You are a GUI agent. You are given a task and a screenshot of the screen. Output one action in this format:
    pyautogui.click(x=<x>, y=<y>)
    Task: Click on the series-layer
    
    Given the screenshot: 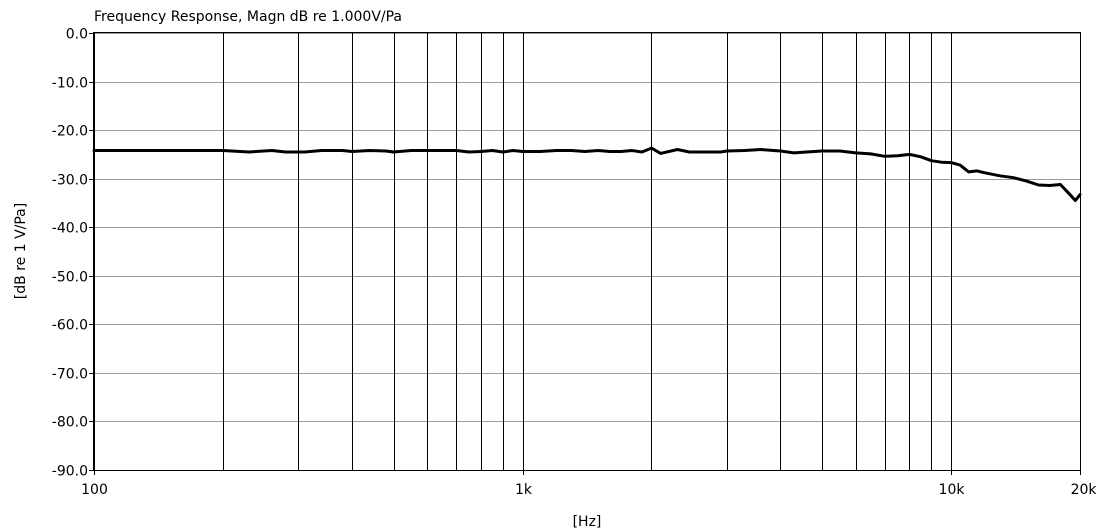 What is the action you would take?
    pyautogui.click(x=587, y=174)
    